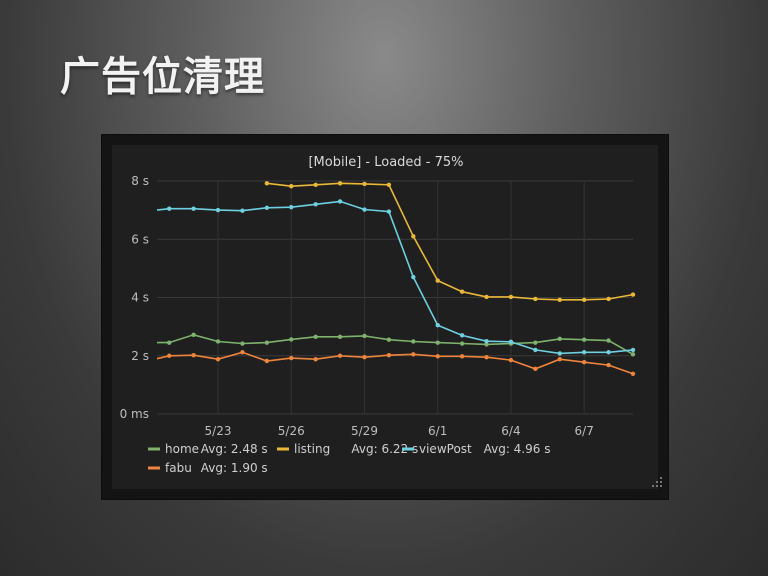 Image resolution: width=768 pixels, height=576 pixels. I want to click on series-line-listing, so click(450, 241).